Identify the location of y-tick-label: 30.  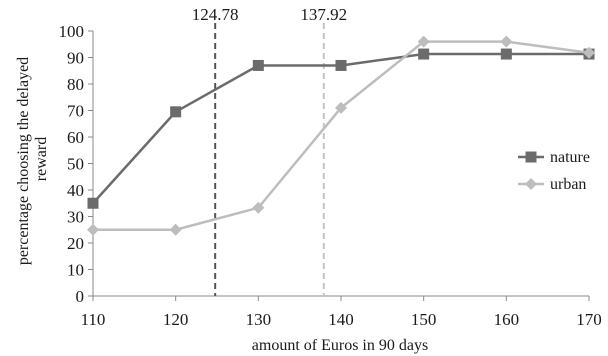
(75, 217).